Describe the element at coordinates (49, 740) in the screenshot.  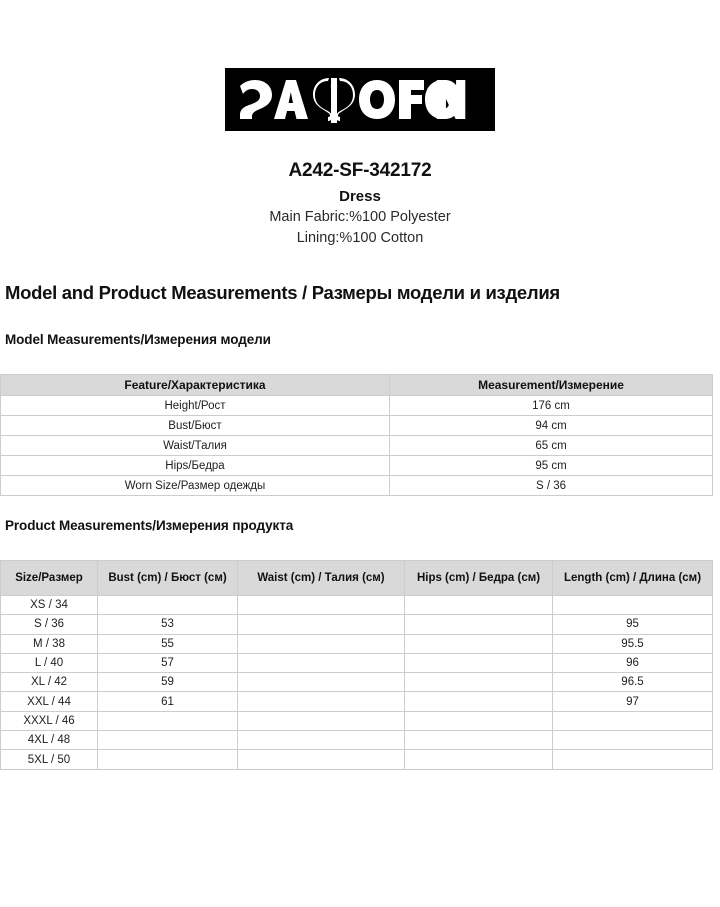
I see `cell-size: 4XL / 48` at that location.